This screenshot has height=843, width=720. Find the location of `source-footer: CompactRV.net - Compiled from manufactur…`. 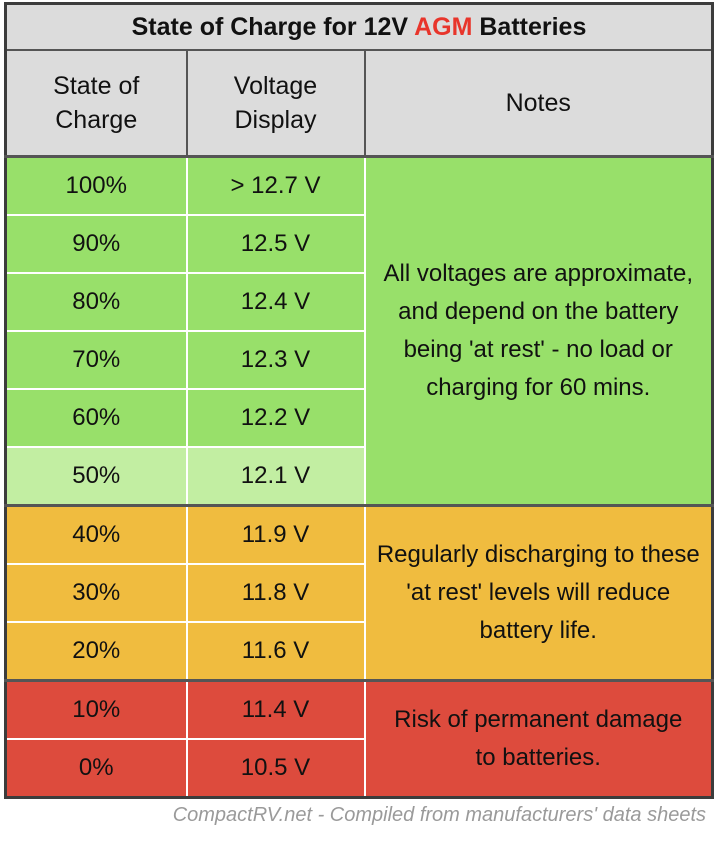

source-footer: CompactRV.net - Compiled from manufactur… is located at coordinates (439, 815).